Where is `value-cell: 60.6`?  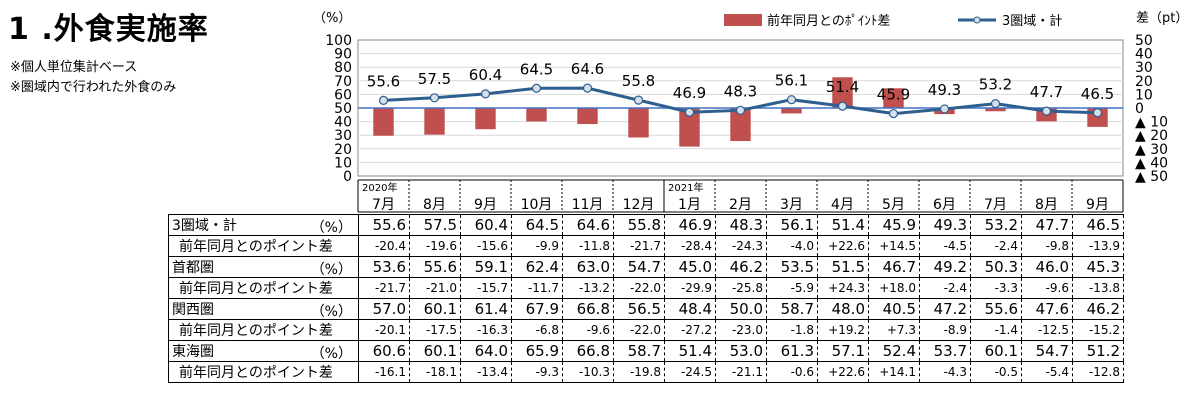 value-cell: 60.6 is located at coordinates (384, 351).